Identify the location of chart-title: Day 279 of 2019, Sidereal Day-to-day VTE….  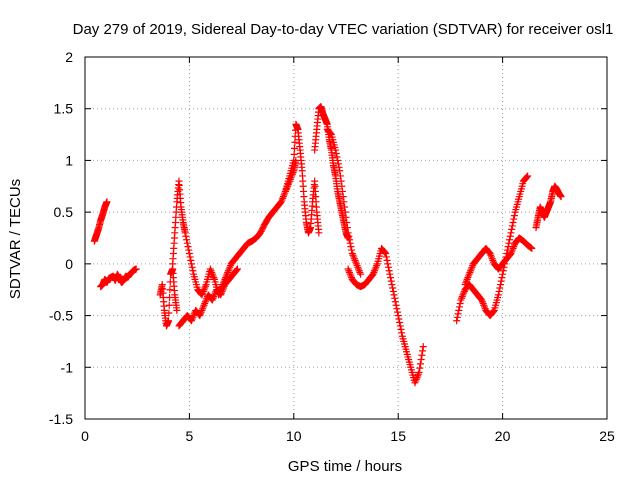
(343, 29).